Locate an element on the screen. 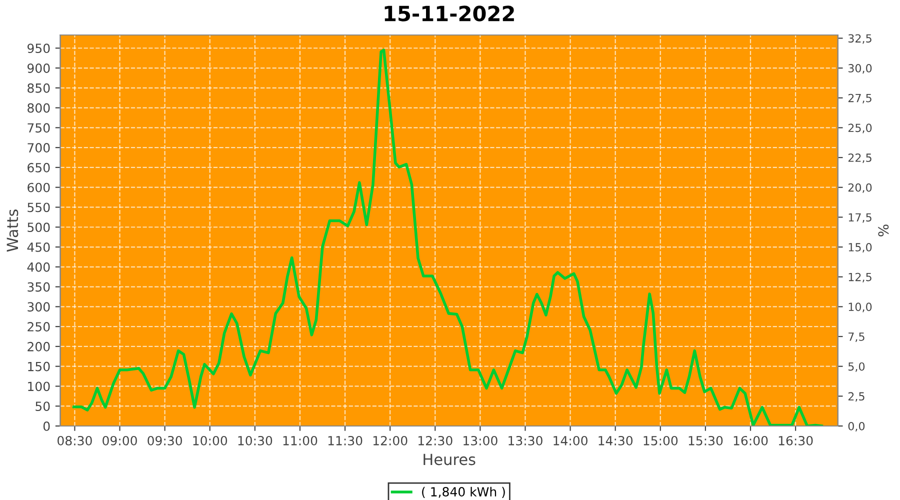 The height and width of the screenshot is (500, 900). y-tick-label: 50 is located at coordinates (43, 407).